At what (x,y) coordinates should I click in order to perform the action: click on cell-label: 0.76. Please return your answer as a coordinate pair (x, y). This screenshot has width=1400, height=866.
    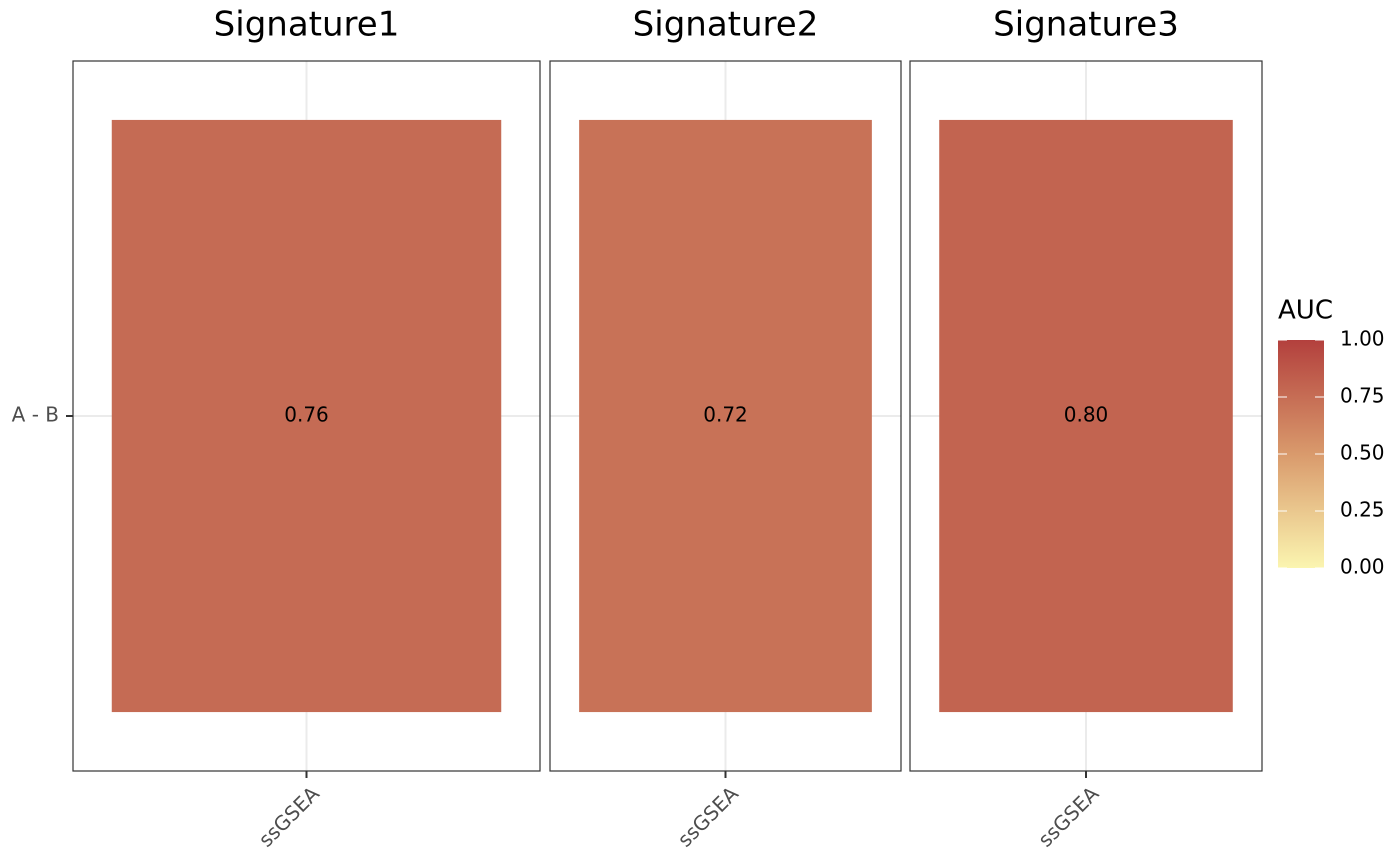
    Looking at the image, I should click on (306, 415).